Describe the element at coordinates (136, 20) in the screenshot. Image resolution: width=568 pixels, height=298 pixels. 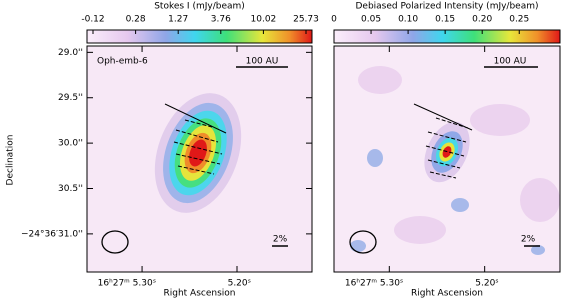
I see `colorbar-tick-label: 0.28` at that location.